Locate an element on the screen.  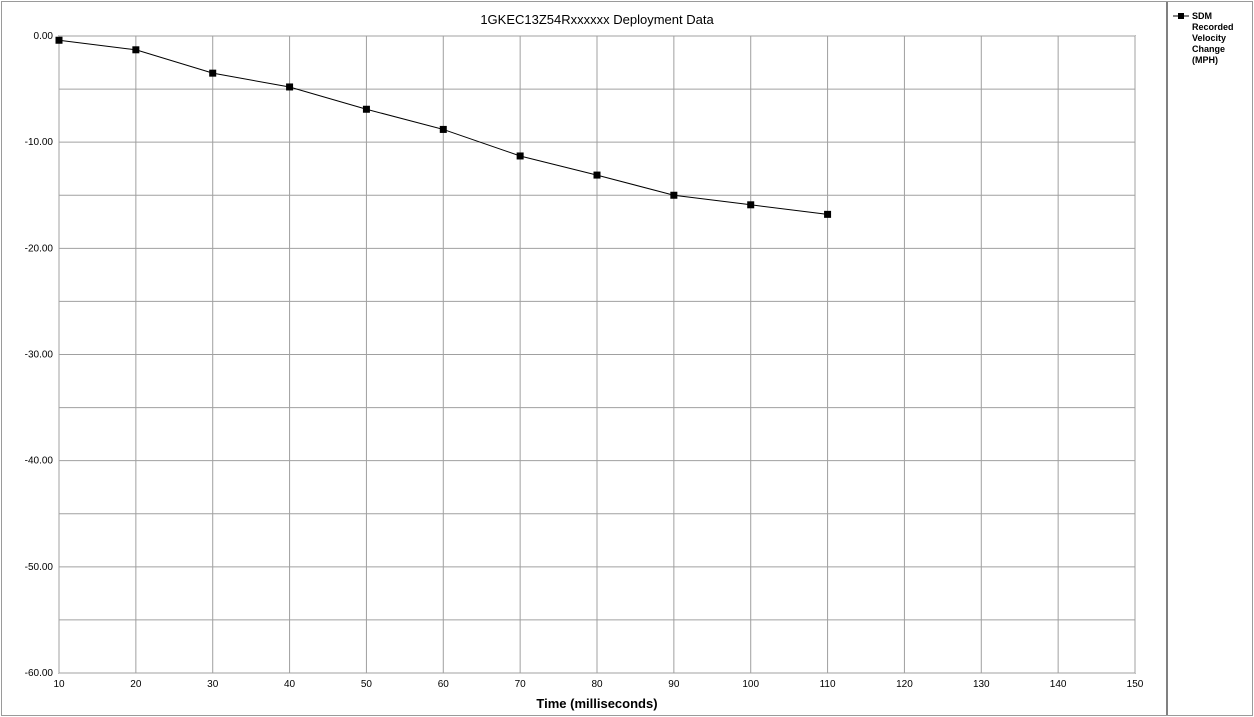
y-tick-label: -60.00 is located at coordinates (39, 673).